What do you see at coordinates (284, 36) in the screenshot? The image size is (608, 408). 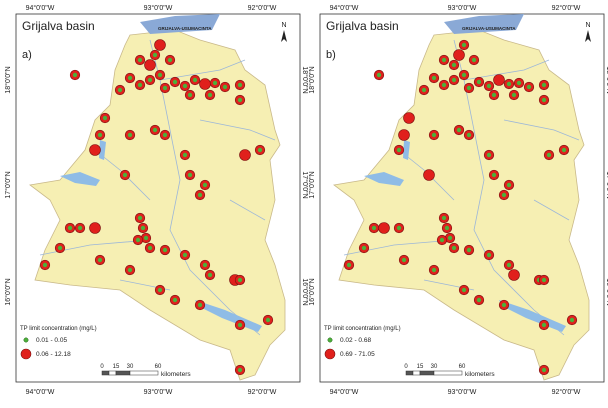 I see `north-arrow` at bounding box center [284, 36].